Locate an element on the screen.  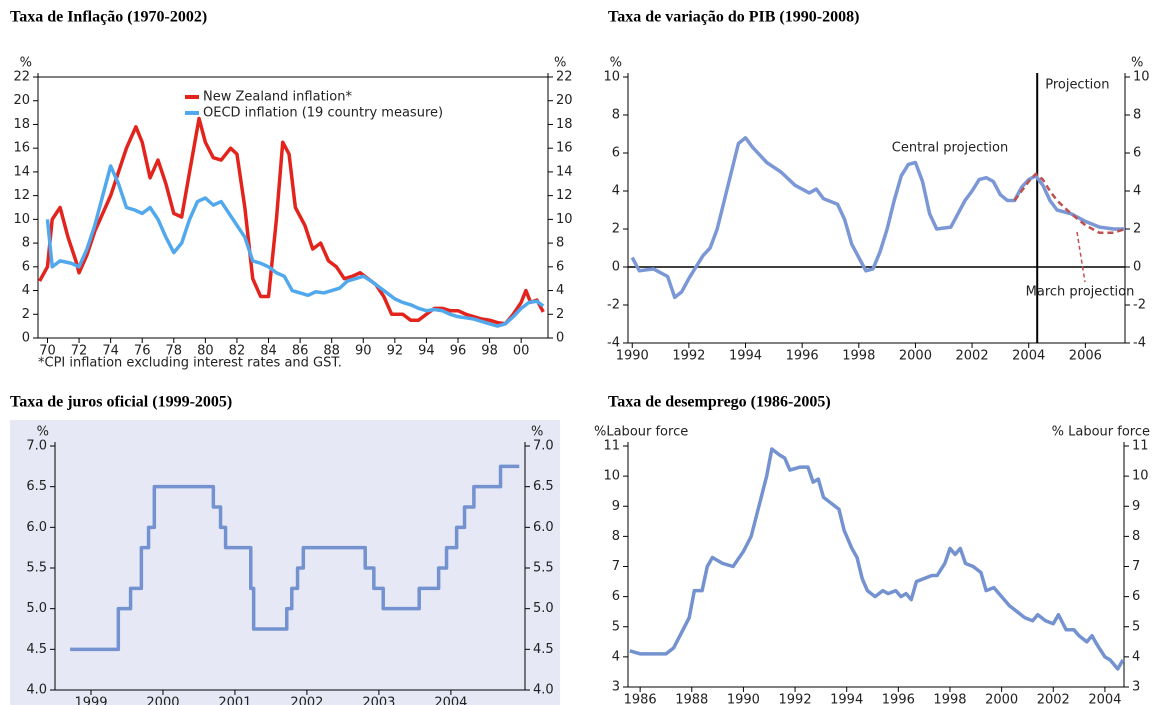
y2-tick-label: 9 is located at coordinates (1136, 506).